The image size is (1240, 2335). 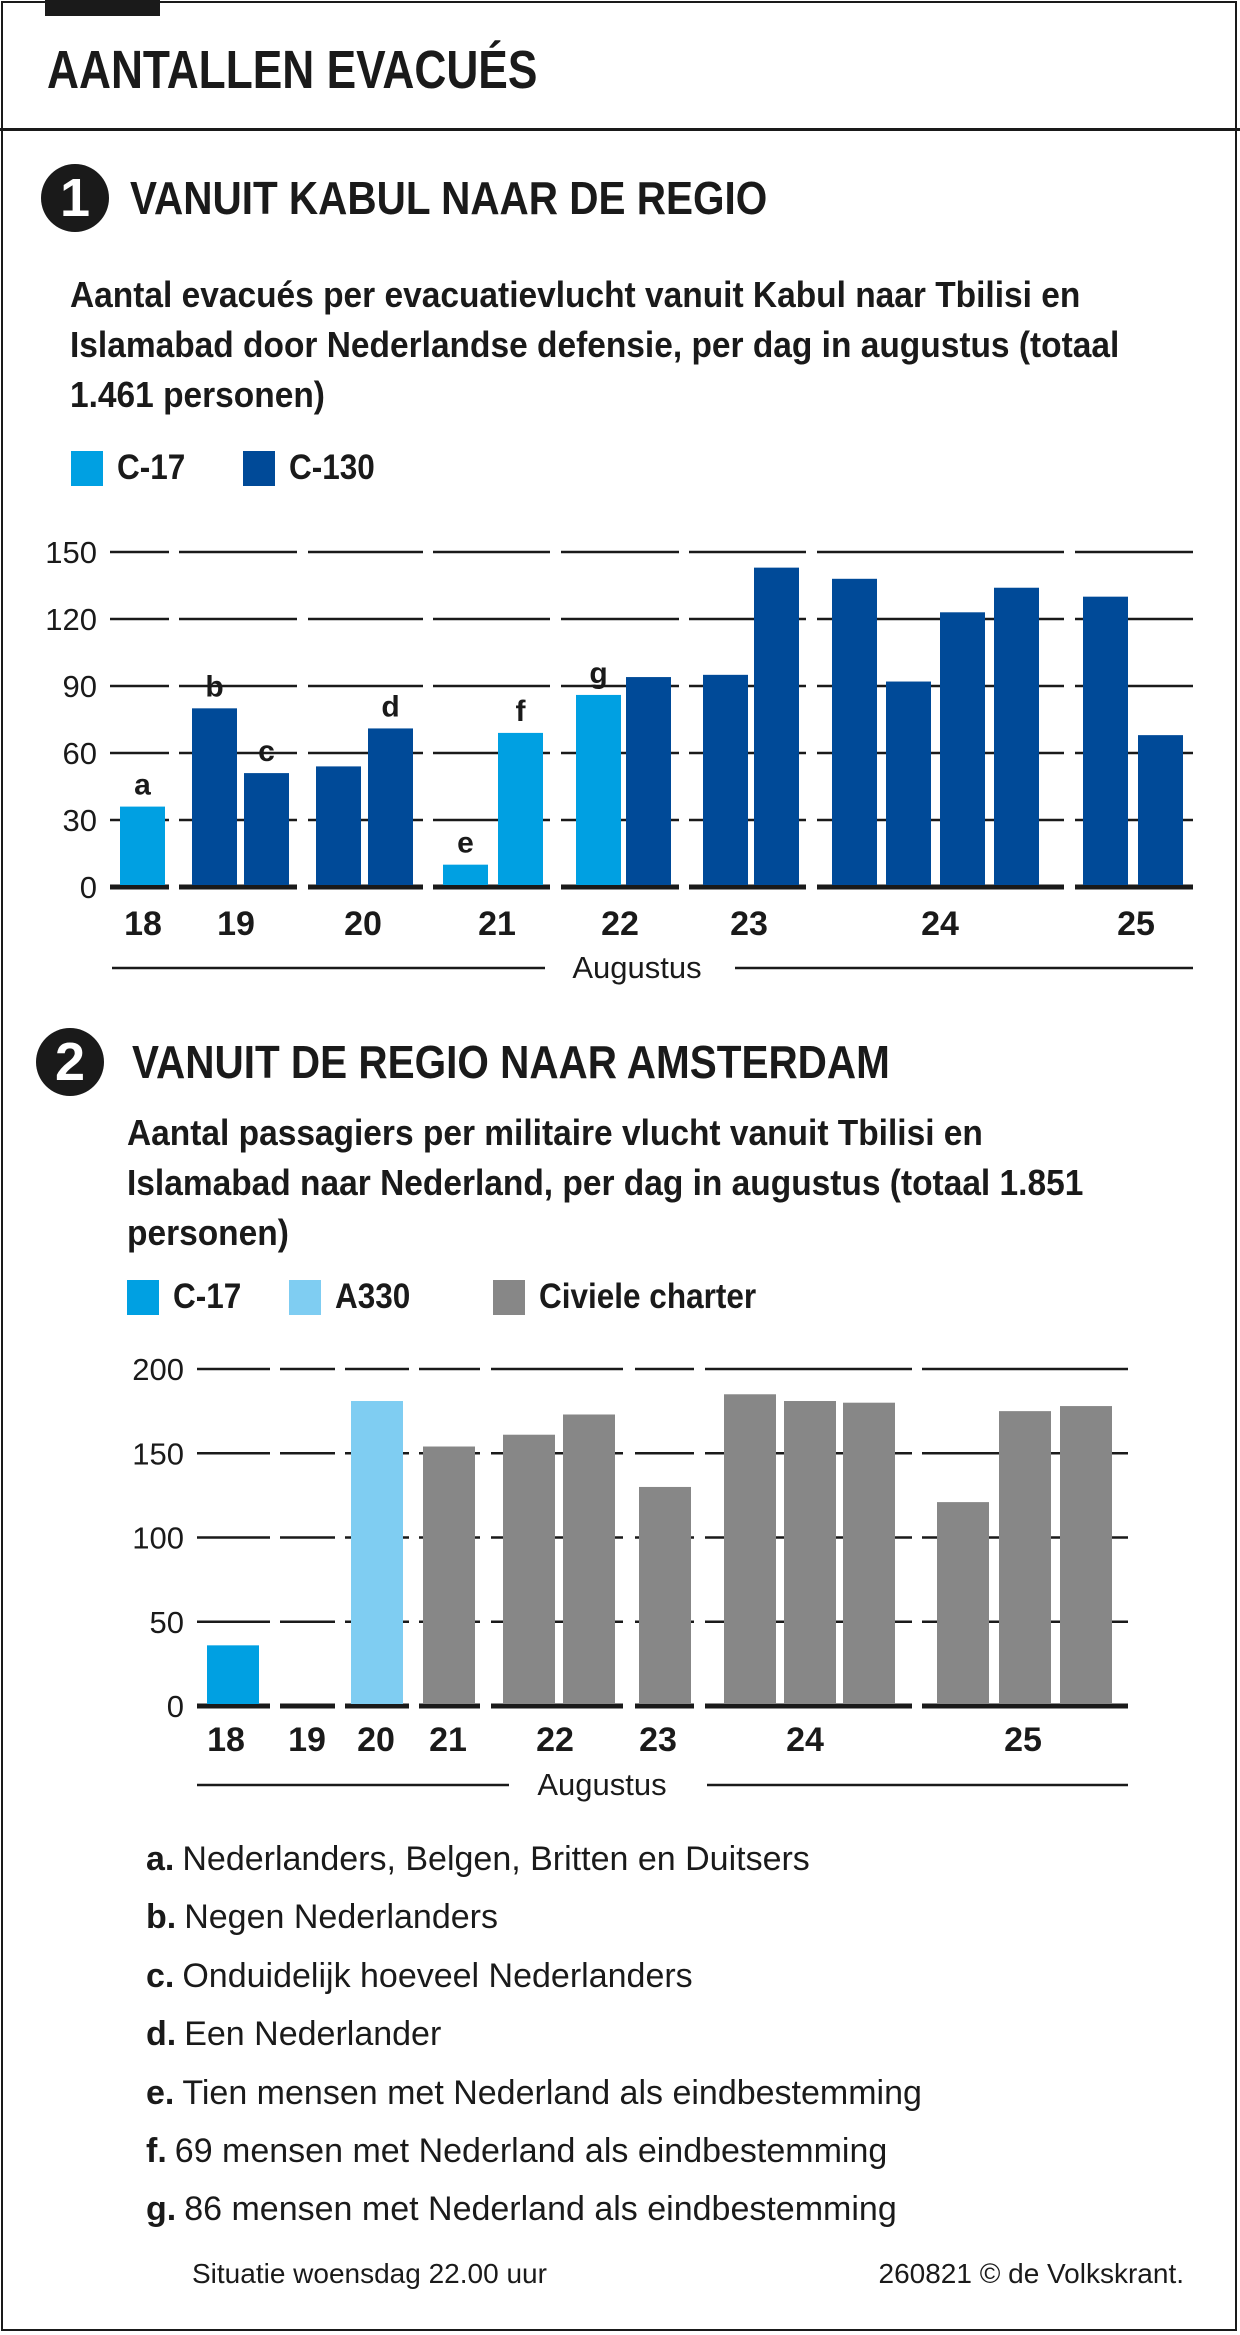 I want to click on situation-note: Situatie woensdag 22.00 uur, so click(x=369, y=2273).